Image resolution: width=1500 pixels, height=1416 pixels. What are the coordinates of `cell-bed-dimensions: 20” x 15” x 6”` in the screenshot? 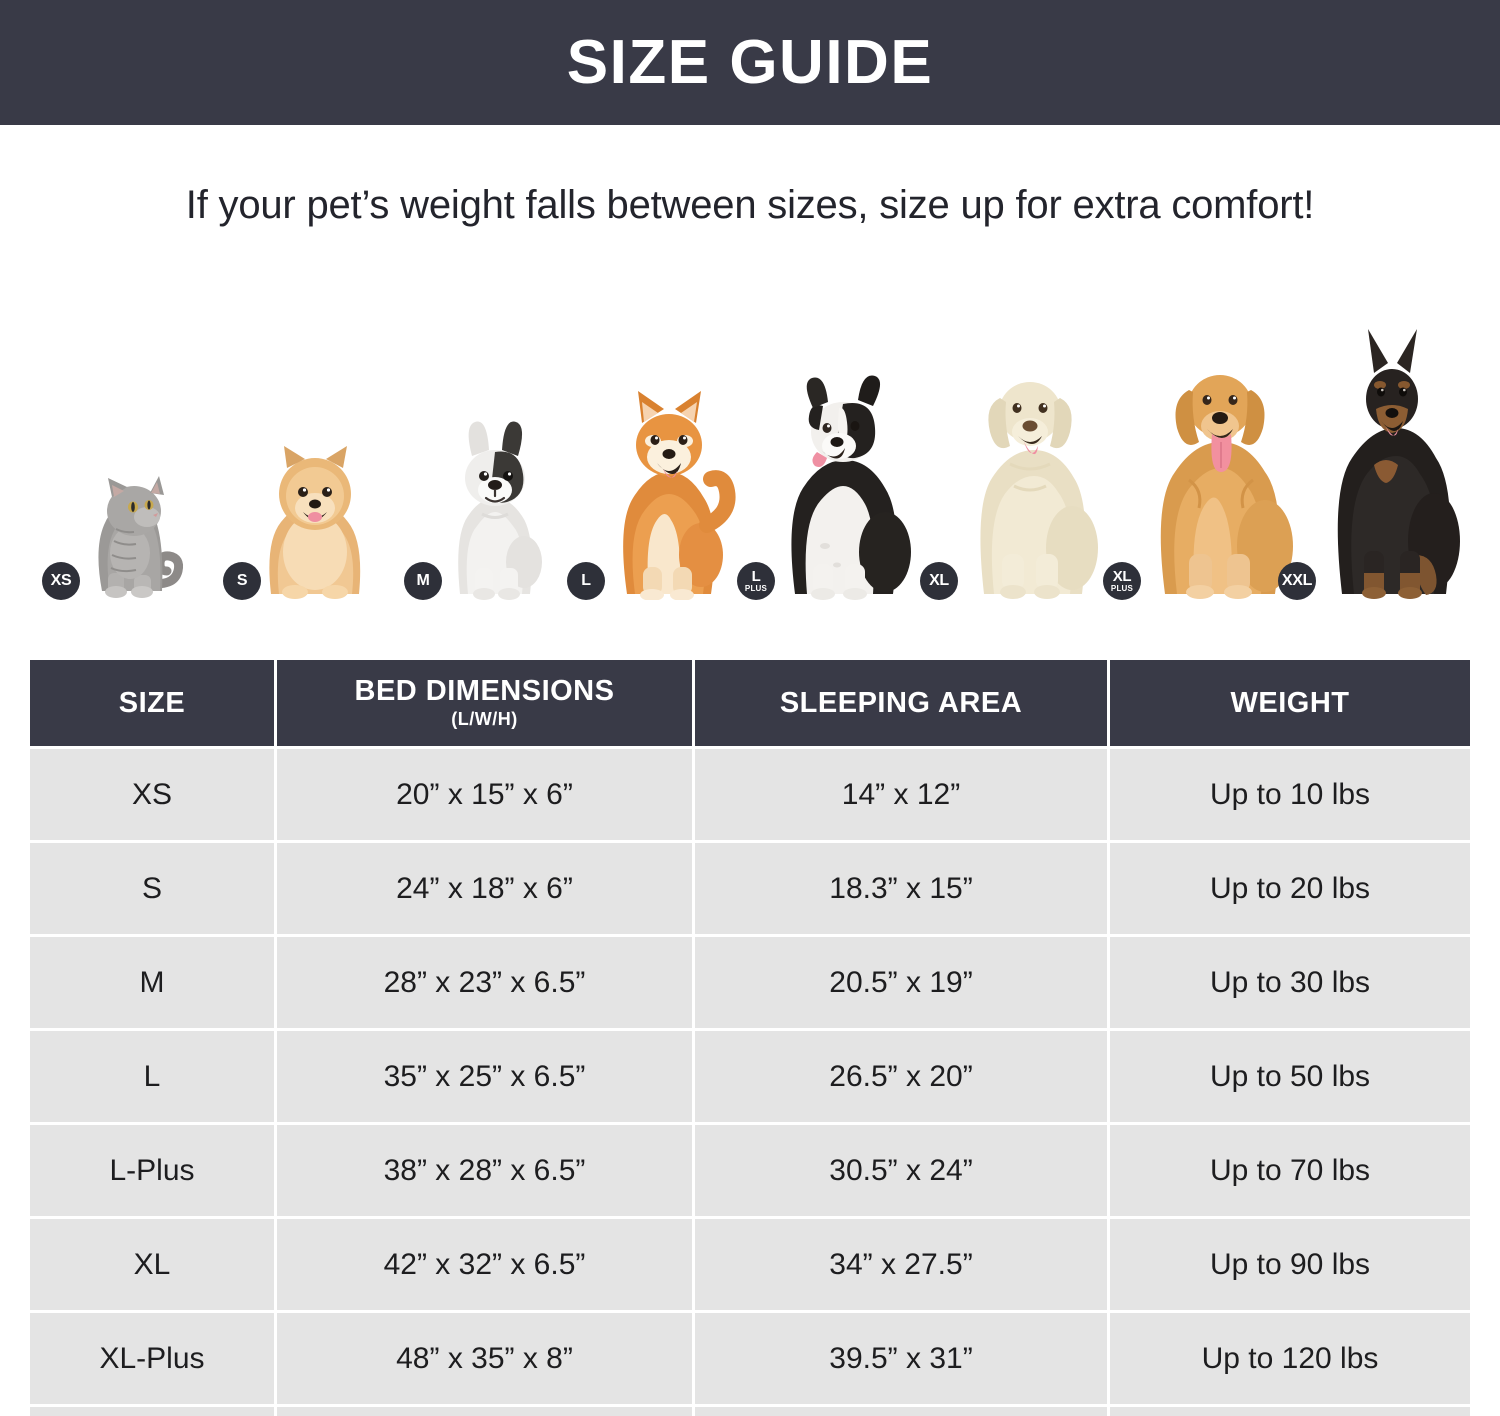 It's located at (486, 794).